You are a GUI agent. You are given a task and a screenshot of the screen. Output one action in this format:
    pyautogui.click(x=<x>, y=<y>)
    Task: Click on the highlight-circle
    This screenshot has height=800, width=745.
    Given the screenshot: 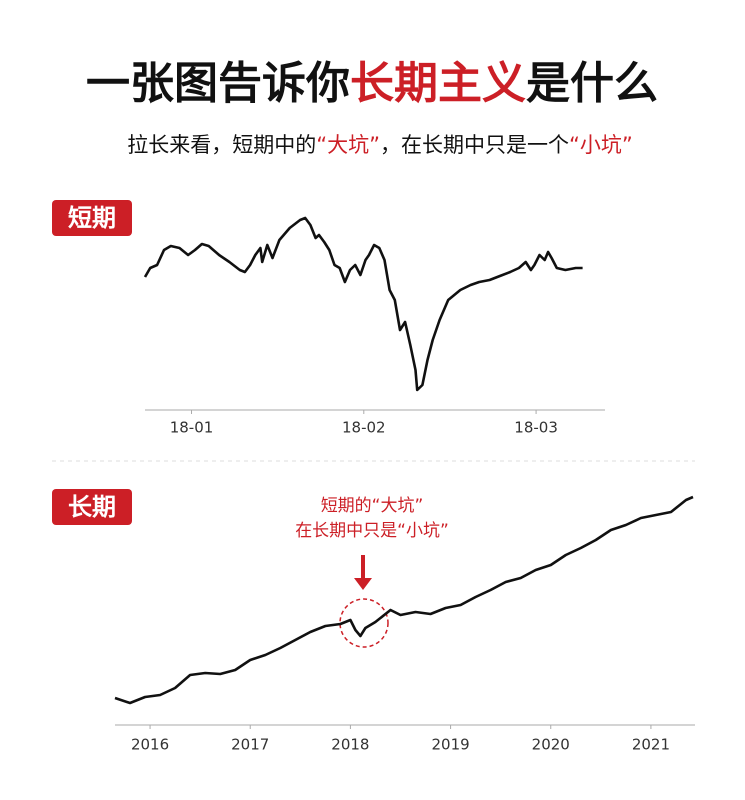 What is the action you would take?
    pyautogui.click(x=364, y=623)
    